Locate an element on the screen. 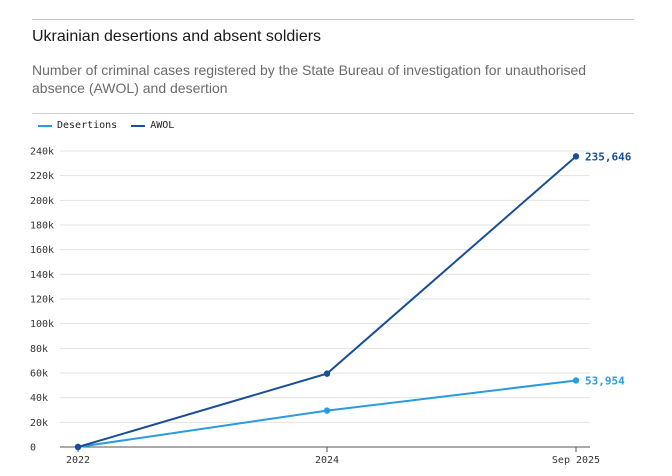 Image resolution: width=672 pixels, height=476 pixels. y-tick-label: 180k is located at coordinates (42, 226).